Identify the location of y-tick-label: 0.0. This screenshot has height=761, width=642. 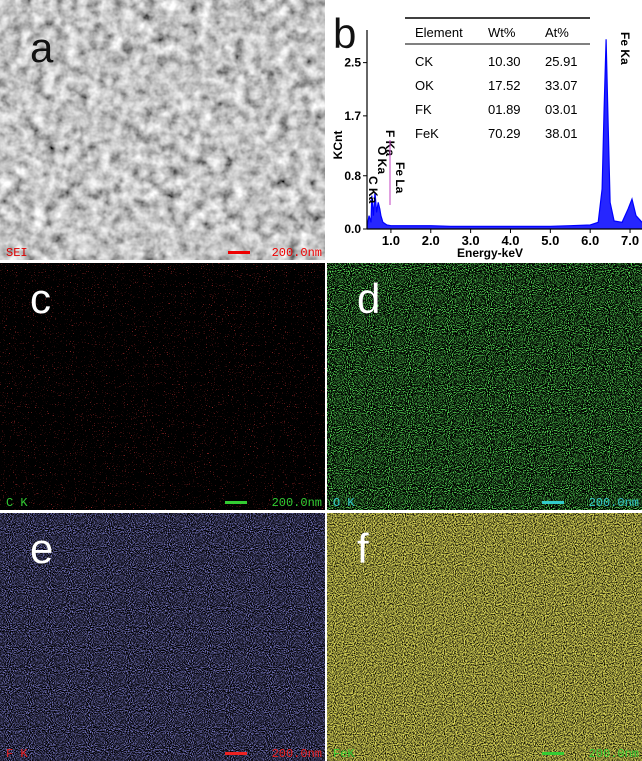
(352, 229).